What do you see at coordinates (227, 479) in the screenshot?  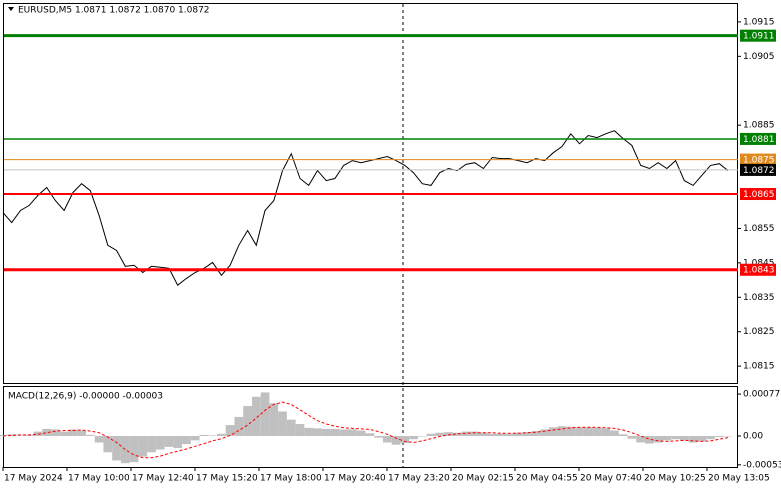 I see `x-tick-label: 17 May 15:20` at bounding box center [227, 479].